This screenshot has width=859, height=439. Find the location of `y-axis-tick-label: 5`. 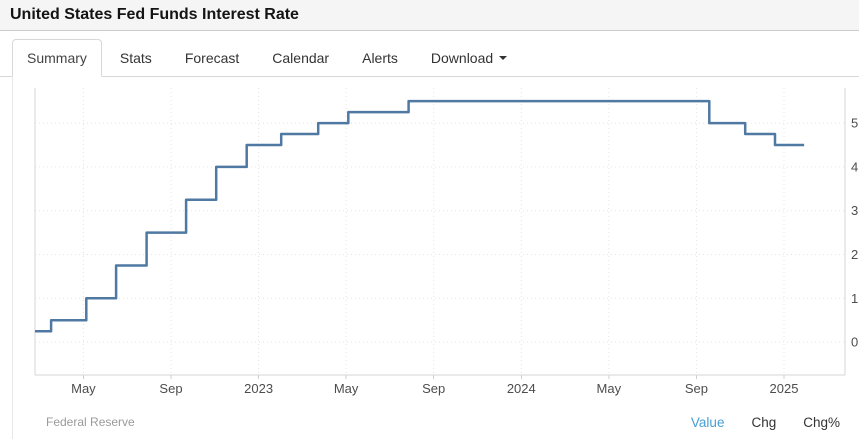

y-axis-tick-label: 5 is located at coordinates (854, 123).